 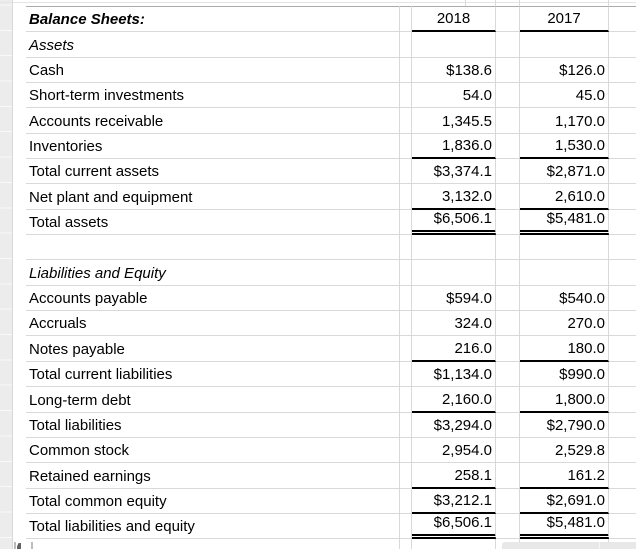 I want to click on value-2018-cell: 2,954.0, so click(x=454, y=450).